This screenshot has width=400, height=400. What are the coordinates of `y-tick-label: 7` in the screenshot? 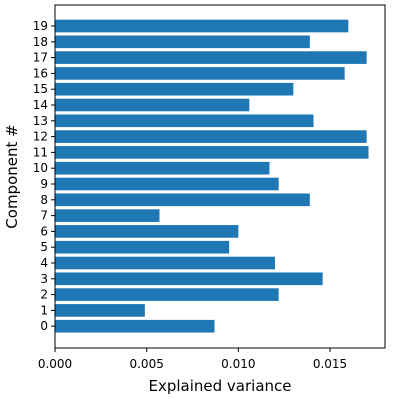 It's located at (44, 216).